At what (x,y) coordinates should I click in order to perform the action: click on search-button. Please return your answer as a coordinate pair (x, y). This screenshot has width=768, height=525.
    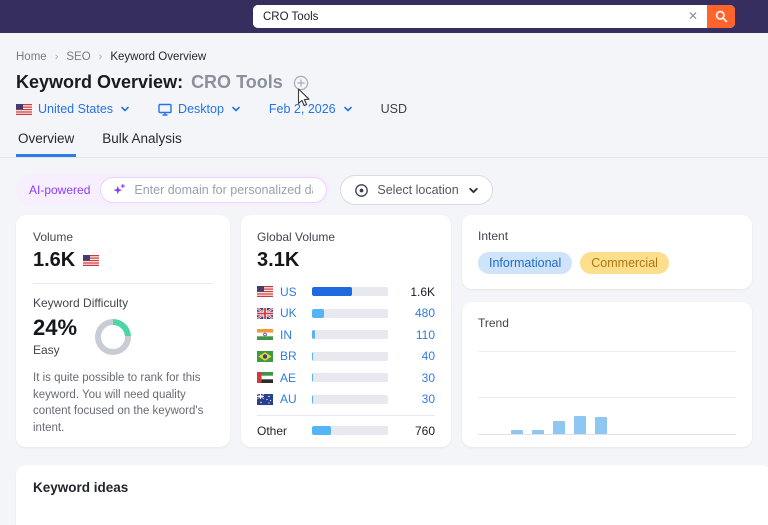
    Looking at the image, I should click on (721, 16).